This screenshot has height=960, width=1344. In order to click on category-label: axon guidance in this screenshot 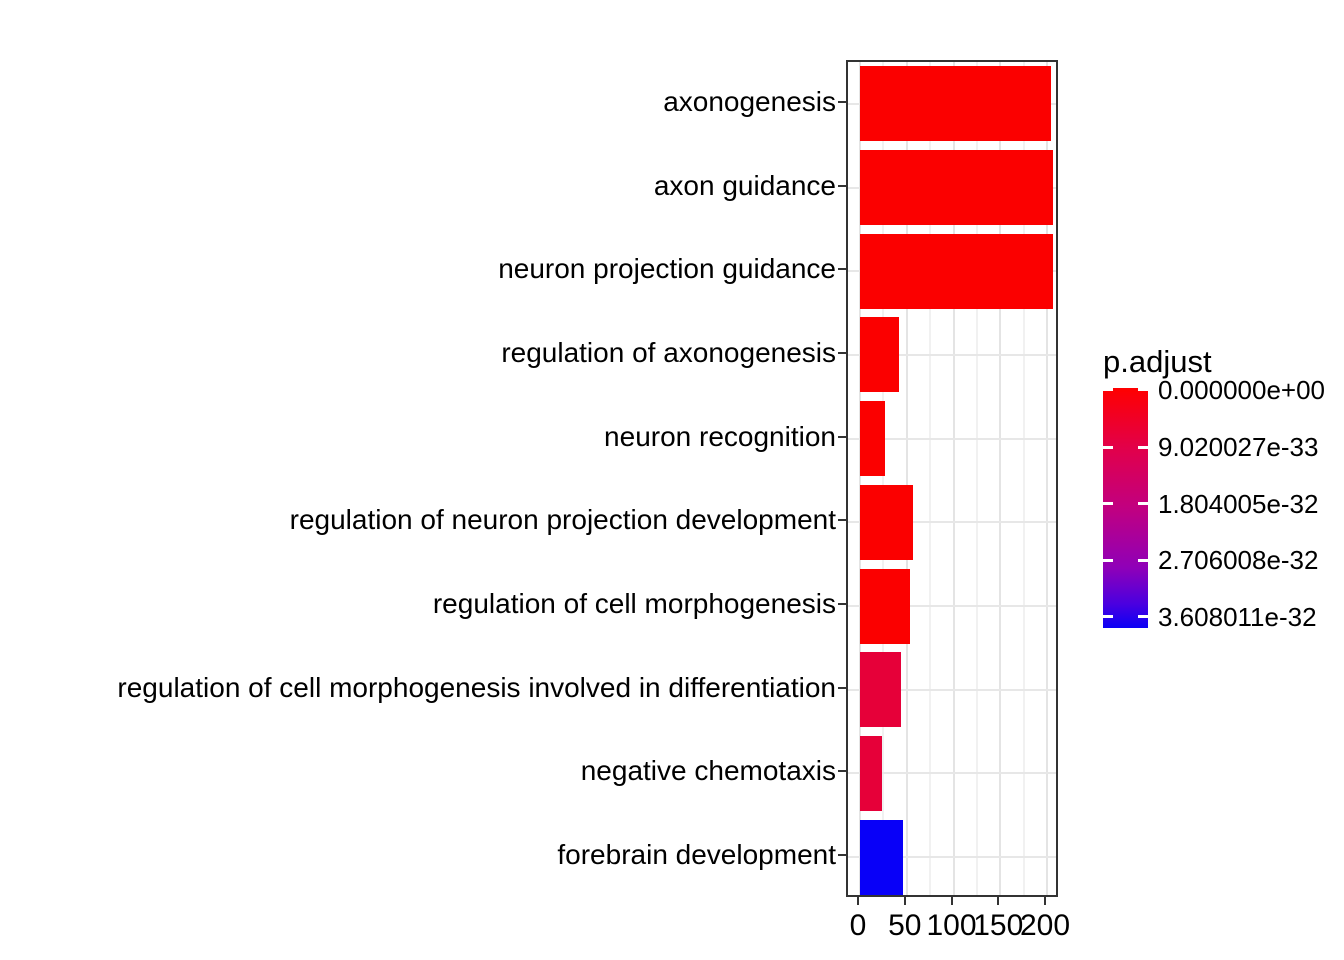, I will do `click(744, 185)`.